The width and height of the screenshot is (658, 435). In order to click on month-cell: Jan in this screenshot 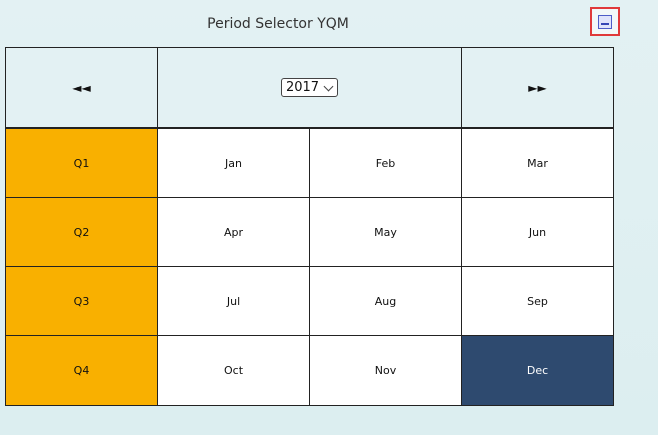, I will do `click(234, 163)`.